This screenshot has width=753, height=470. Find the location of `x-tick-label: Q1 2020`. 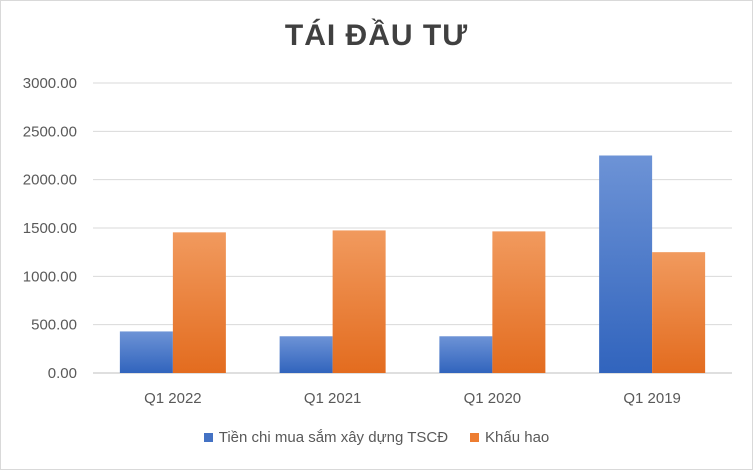

x-tick-label: Q1 2020 is located at coordinates (493, 398).